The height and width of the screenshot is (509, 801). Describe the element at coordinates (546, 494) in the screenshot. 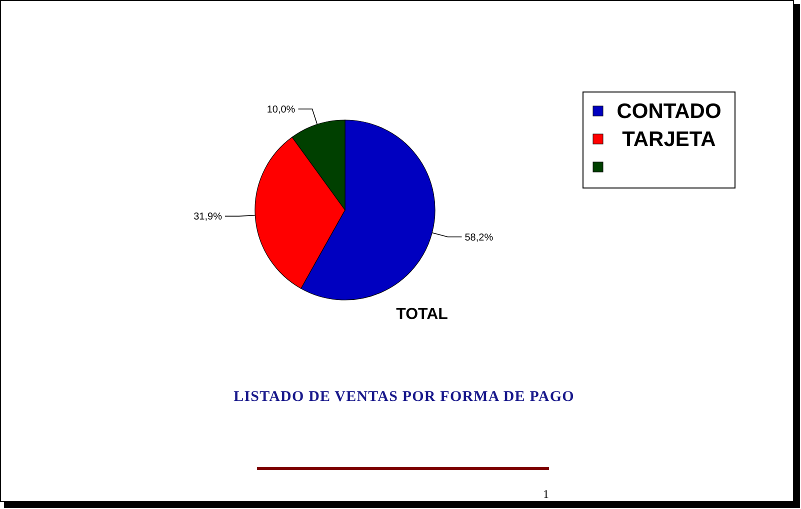

I see `text: 1` at that location.